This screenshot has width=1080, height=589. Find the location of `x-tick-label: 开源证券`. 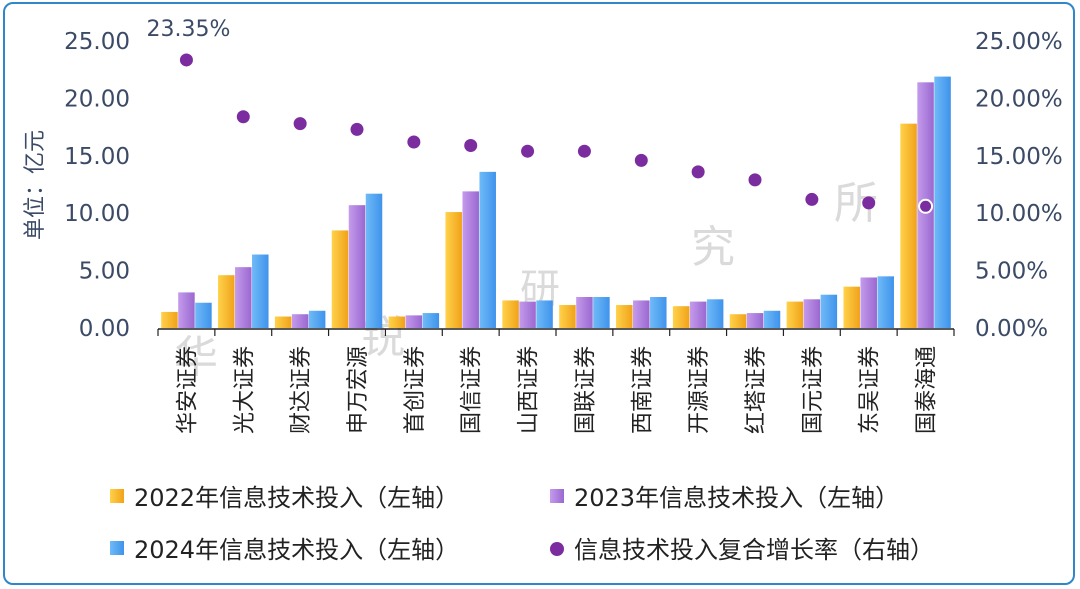

x-tick-label: 开源证券 is located at coordinates (699, 390).